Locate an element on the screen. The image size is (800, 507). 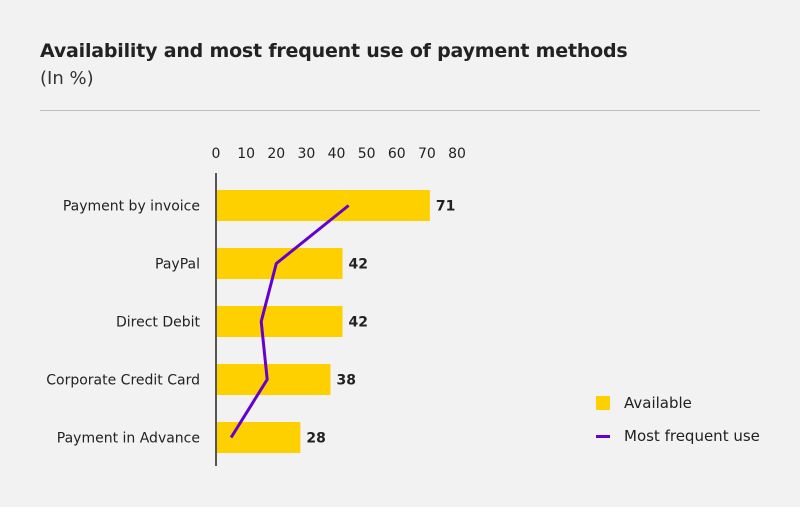
chart-subtitle: (In %) is located at coordinates (67, 78).